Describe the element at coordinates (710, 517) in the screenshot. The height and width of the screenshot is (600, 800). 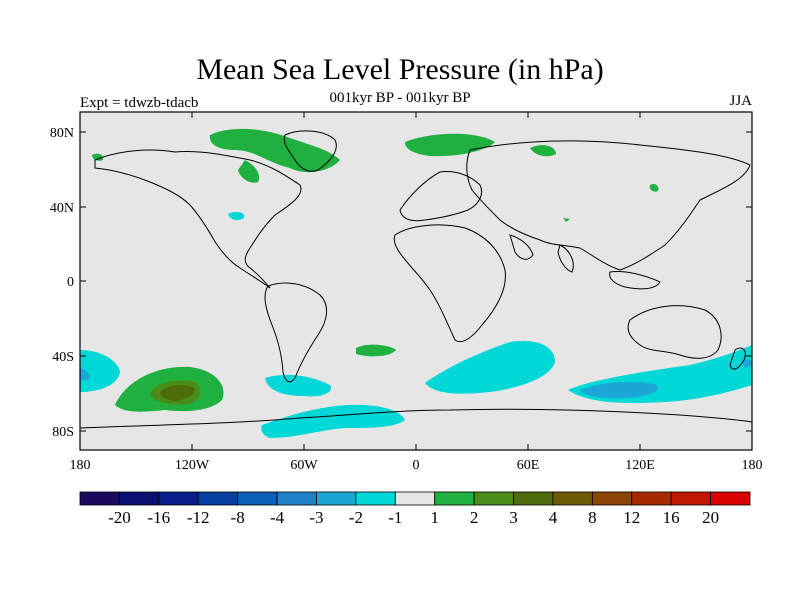
I see `colorbar-label: 20` at that location.